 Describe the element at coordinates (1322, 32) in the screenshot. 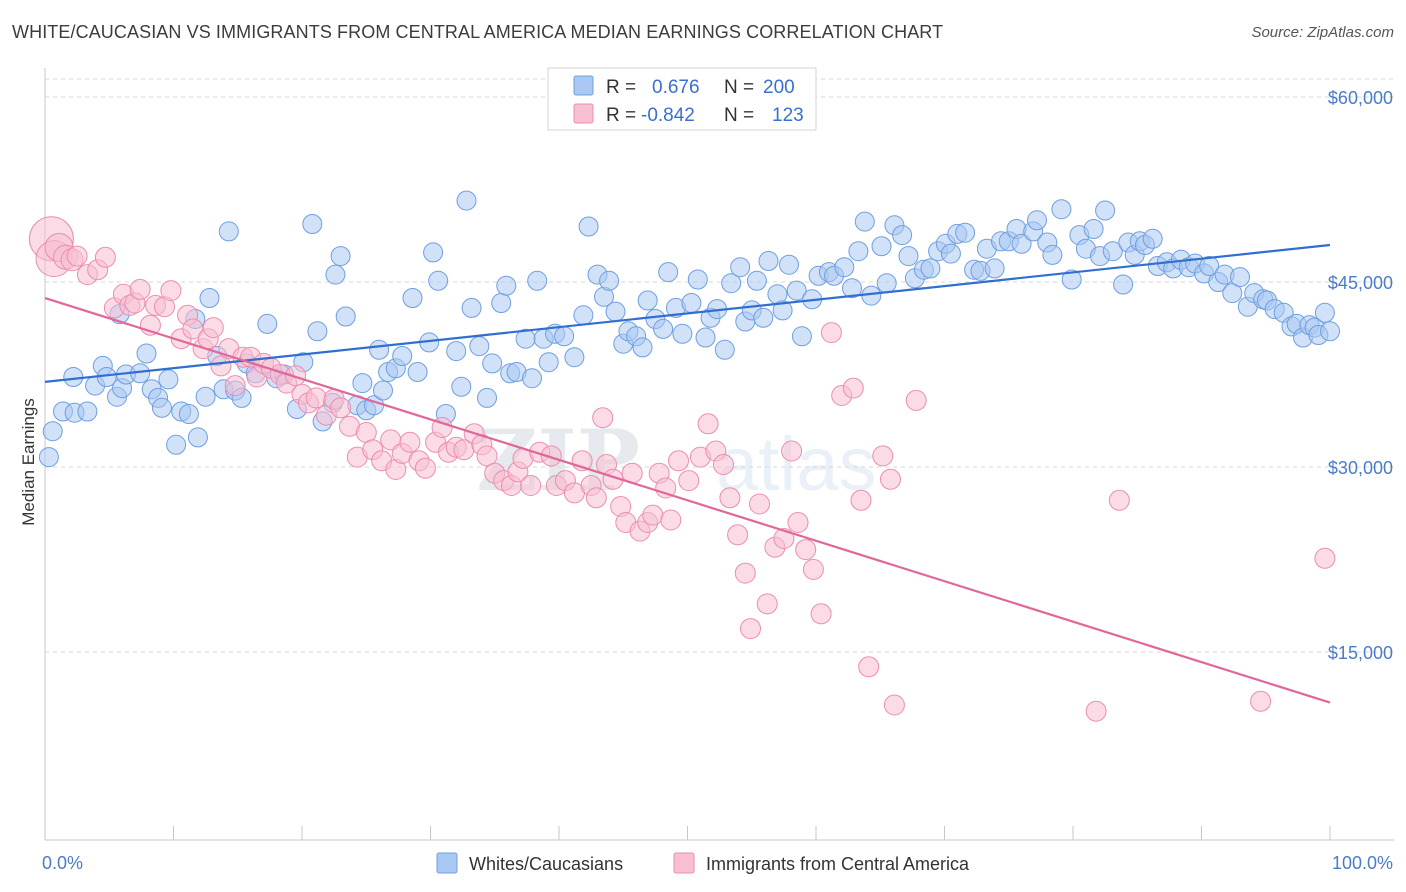

I see `chart-source: Source: ZipAtlas.com` at that location.